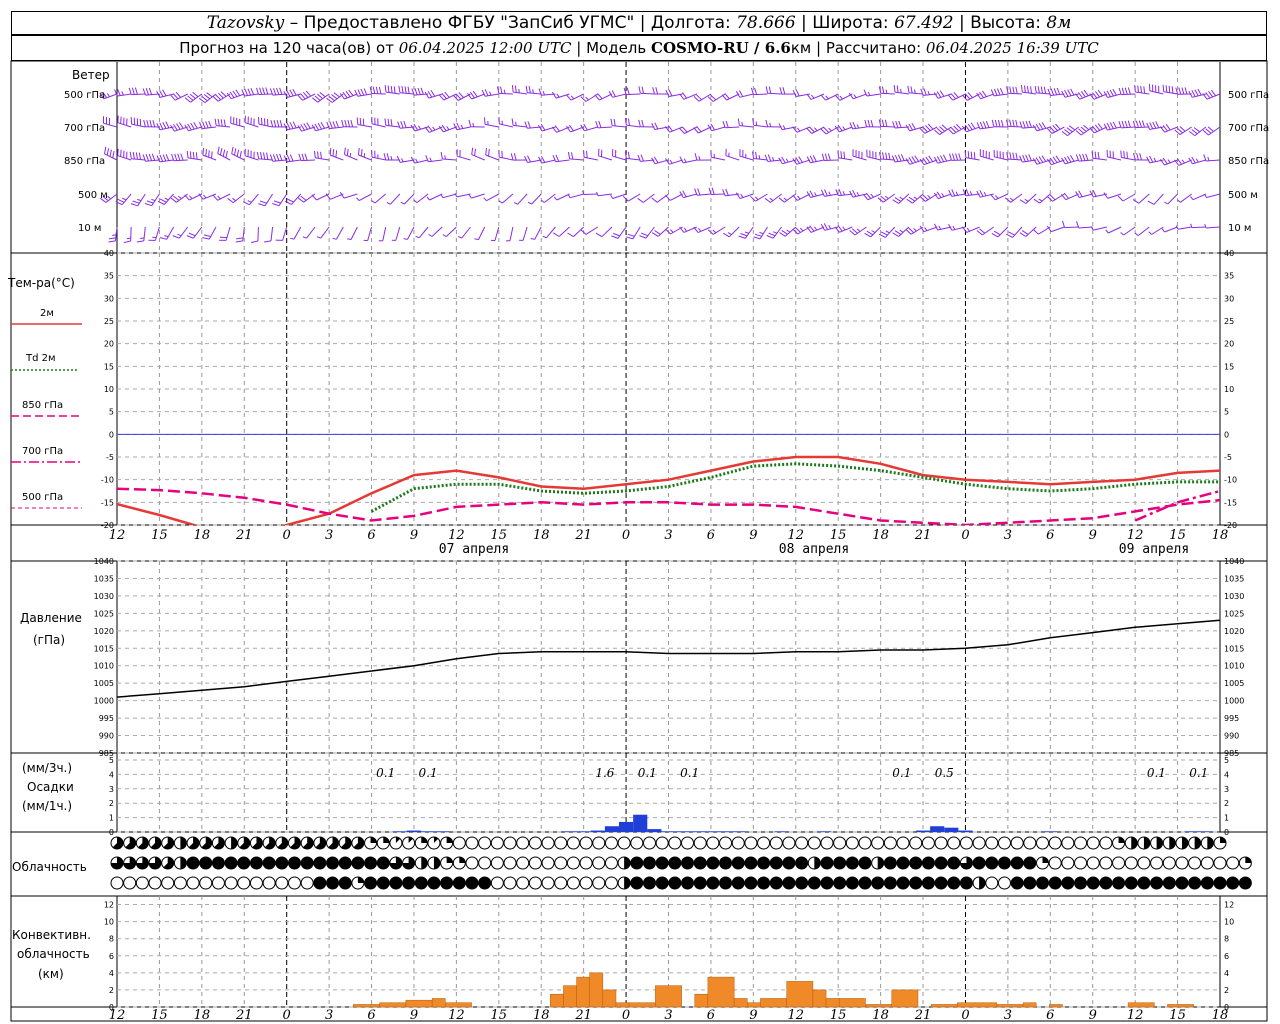  Describe the element at coordinates (1230, 480) in the screenshot. I see `y-tick-right: -10` at that location.